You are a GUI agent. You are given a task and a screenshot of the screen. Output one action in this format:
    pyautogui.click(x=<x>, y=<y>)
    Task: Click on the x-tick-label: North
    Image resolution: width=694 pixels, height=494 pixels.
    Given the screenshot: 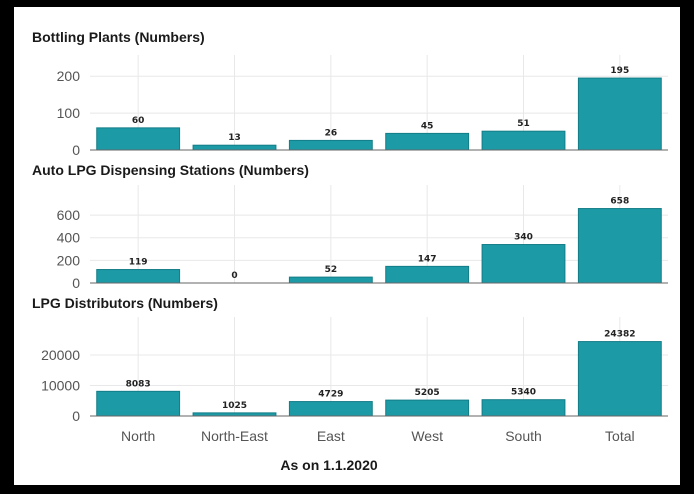 What is the action you would take?
    pyautogui.click(x=138, y=436)
    